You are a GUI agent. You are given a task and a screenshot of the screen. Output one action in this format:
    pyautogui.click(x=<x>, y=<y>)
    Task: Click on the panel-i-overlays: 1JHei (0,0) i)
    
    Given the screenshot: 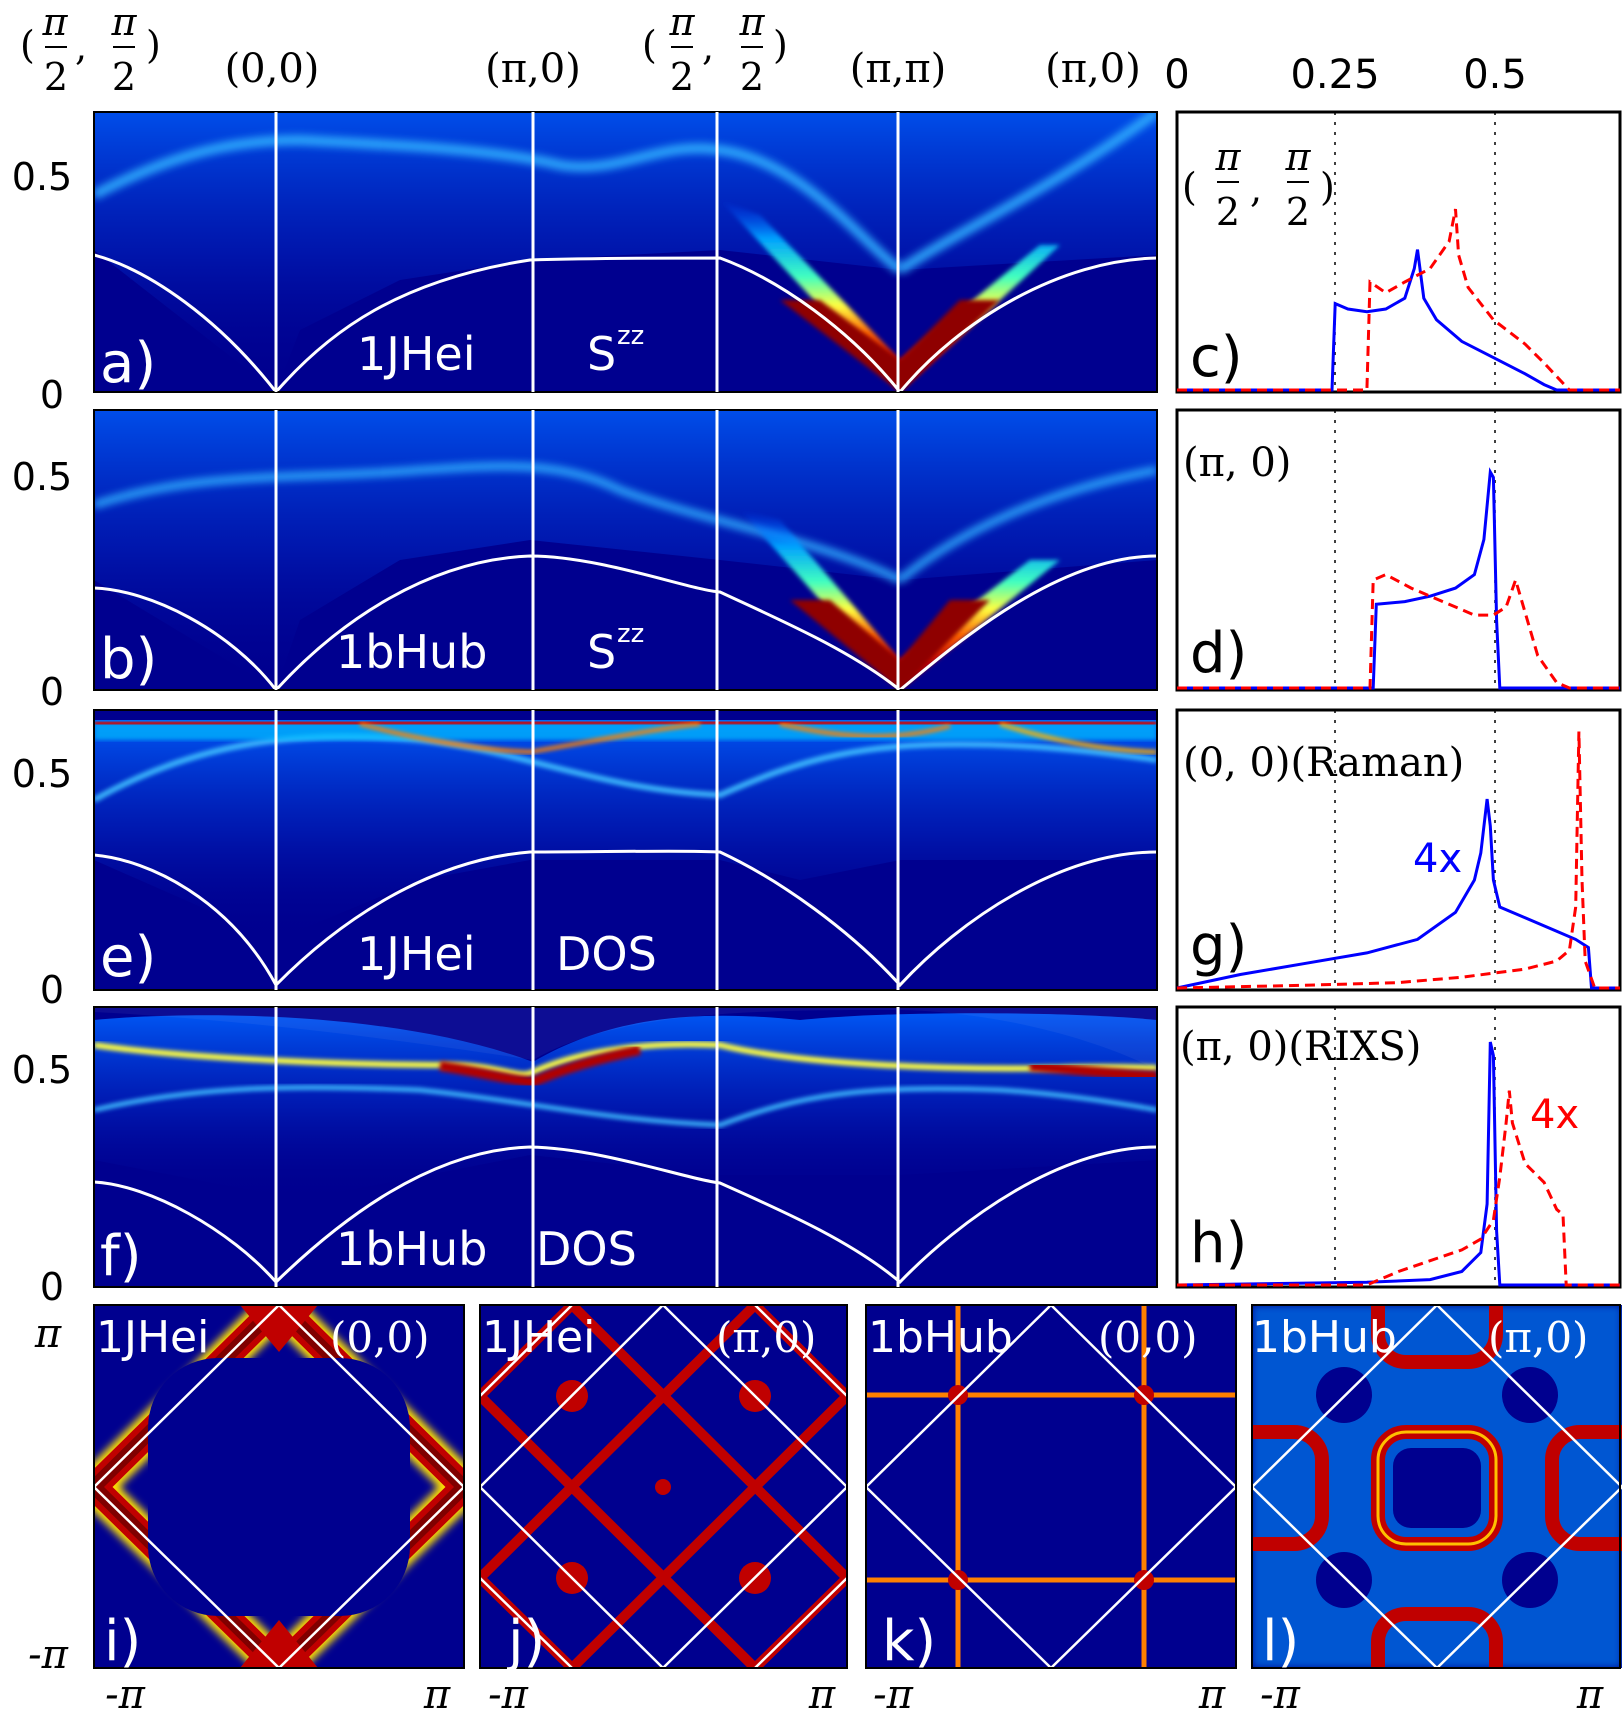 What is the action you would take?
    pyautogui.click(x=279, y=1488)
    